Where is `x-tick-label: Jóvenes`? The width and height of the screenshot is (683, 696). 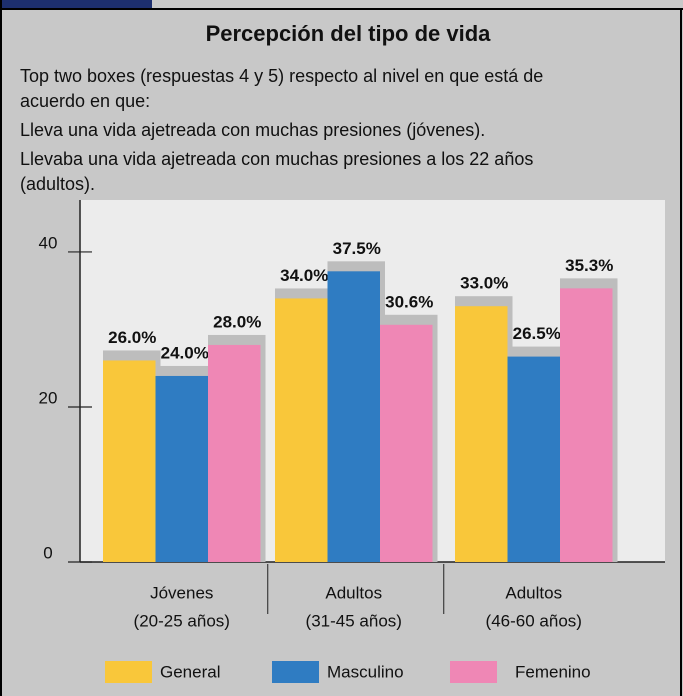
x-tick-label: Jóvenes is located at coordinates (181, 592).